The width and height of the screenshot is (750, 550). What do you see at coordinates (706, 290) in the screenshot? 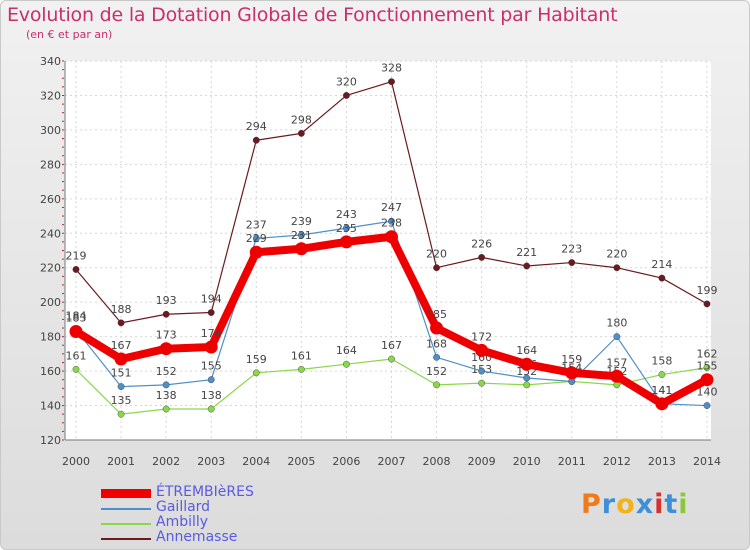
I see `data-label: 199` at bounding box center [706, 290].